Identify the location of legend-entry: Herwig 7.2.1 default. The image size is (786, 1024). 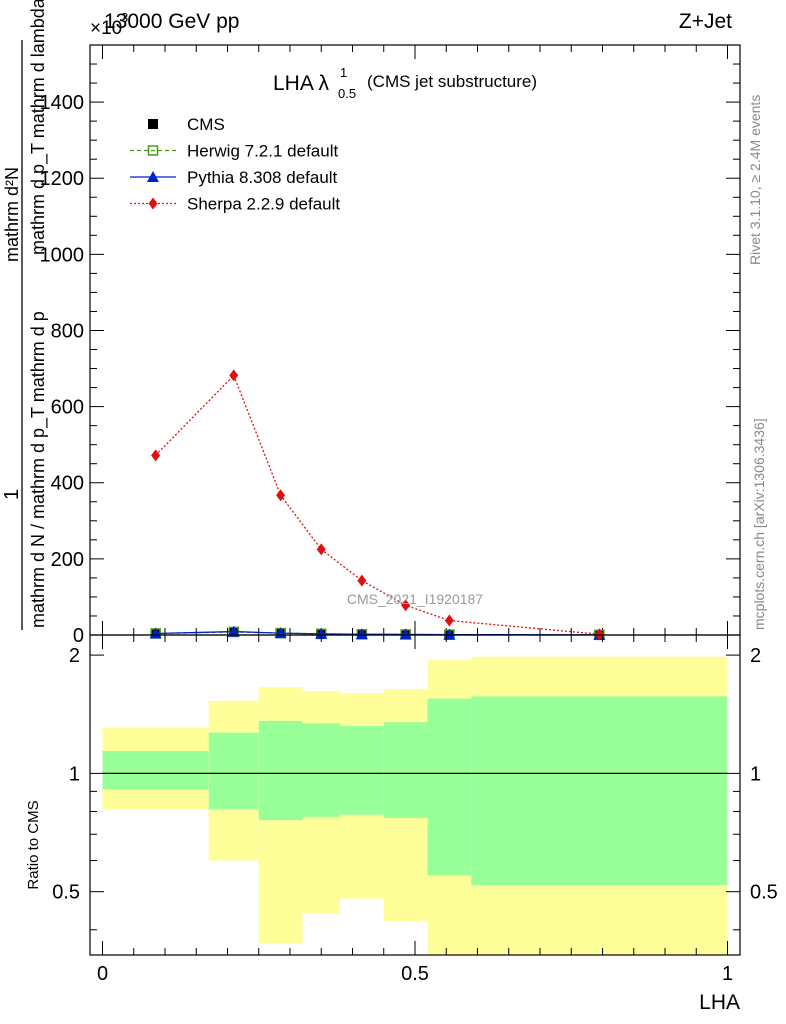
(234, 151).